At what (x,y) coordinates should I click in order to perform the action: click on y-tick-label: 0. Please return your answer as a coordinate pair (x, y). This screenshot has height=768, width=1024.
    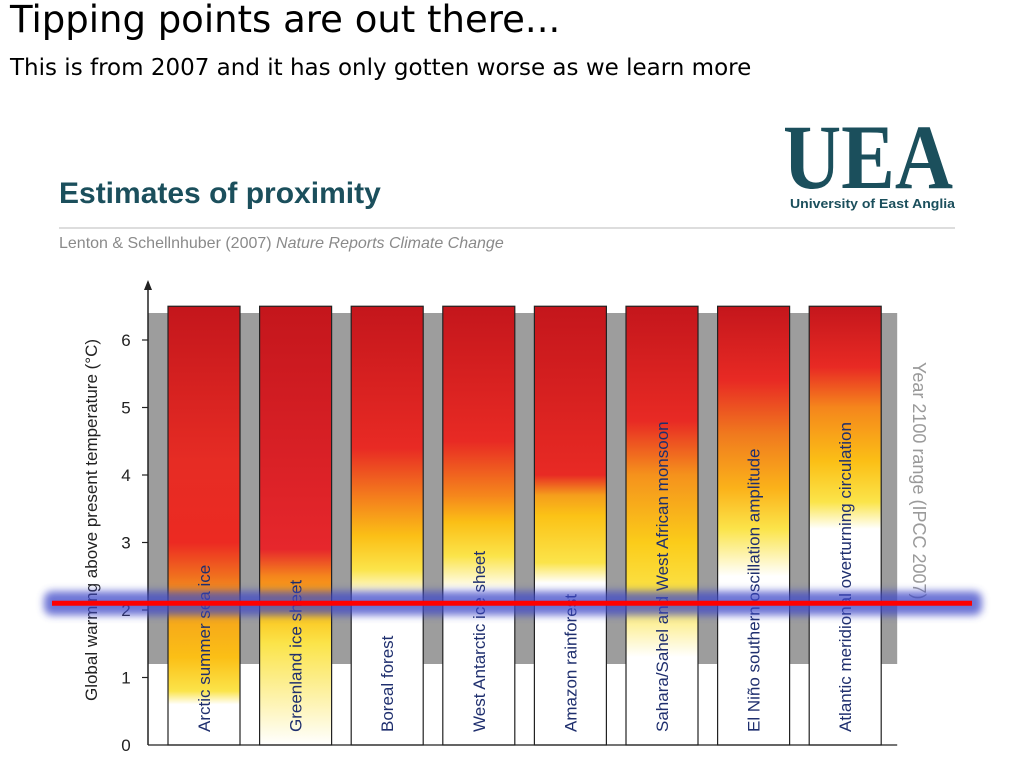
    Looking at the image, I should click on (125, 745).